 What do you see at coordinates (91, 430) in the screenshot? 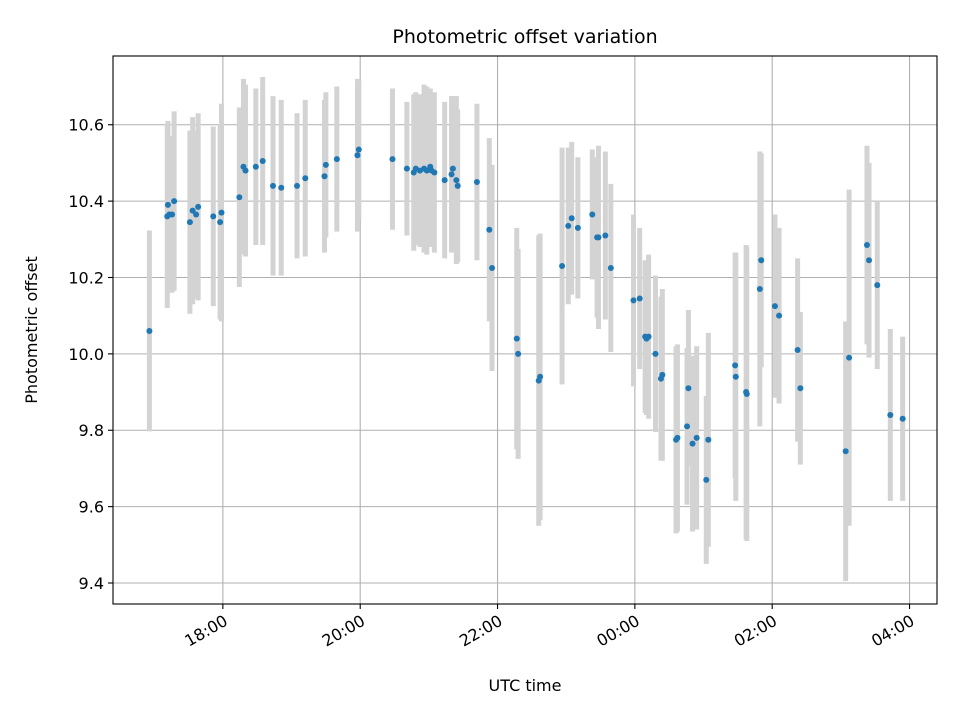
I see `y-tick-label: 9.8` at bounding box center [91, 430].